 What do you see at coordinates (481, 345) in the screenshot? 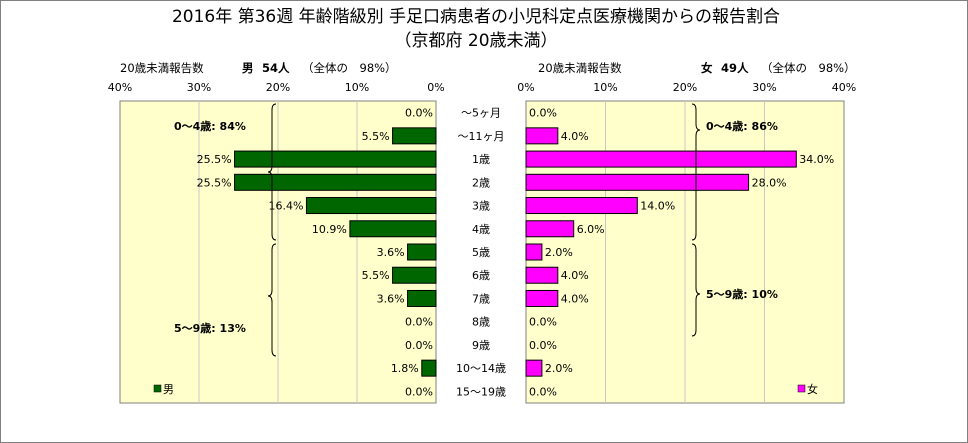
I see `category-label: 9歳` at bounding box center [481, 345].